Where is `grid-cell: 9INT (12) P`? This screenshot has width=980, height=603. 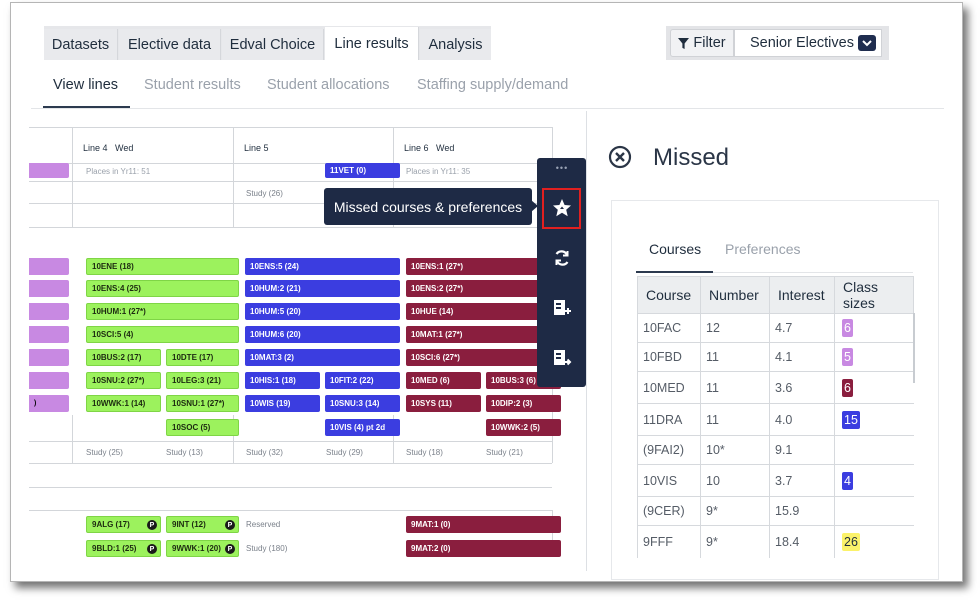 grid-cell: 9INT (12) P is located at coordinates (202, 524).